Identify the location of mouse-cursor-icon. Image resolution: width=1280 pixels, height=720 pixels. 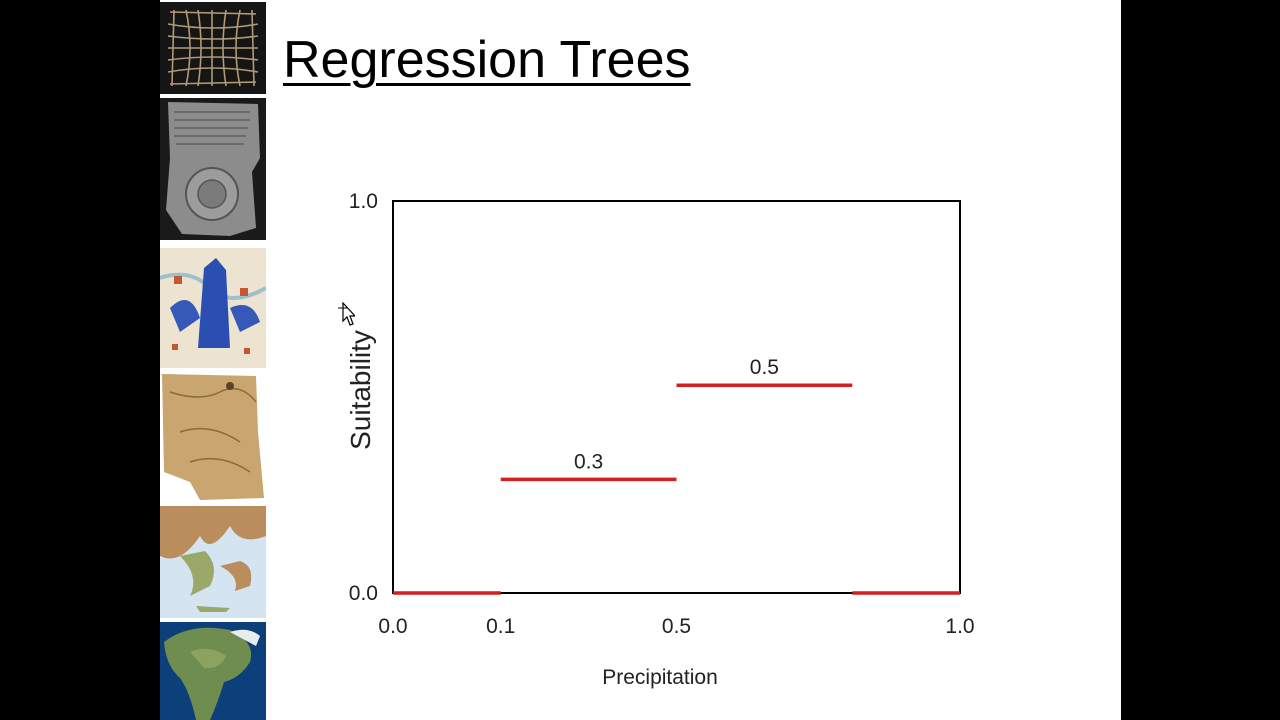
(346, 314).